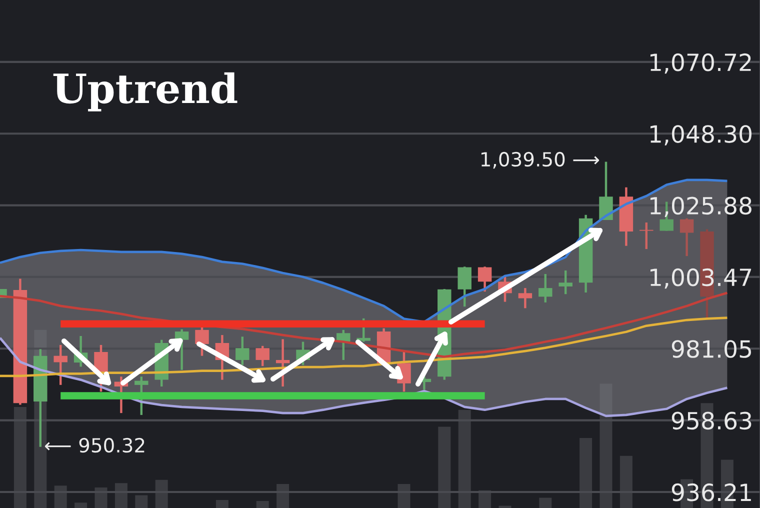 Image resolution: width=760 pixels, height=508 pixels. Describe the element at coordinates (540, 160) in the screenshot. I see `annotation: 1,039.50 ⟶` at that location.